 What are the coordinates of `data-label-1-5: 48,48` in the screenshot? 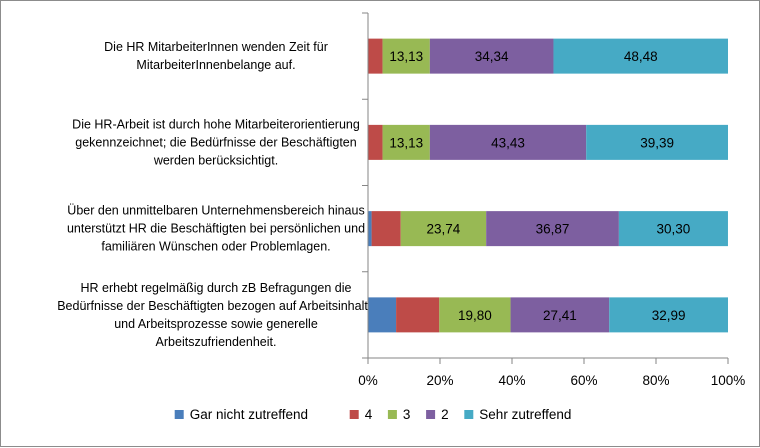 It's located at (641, 56).